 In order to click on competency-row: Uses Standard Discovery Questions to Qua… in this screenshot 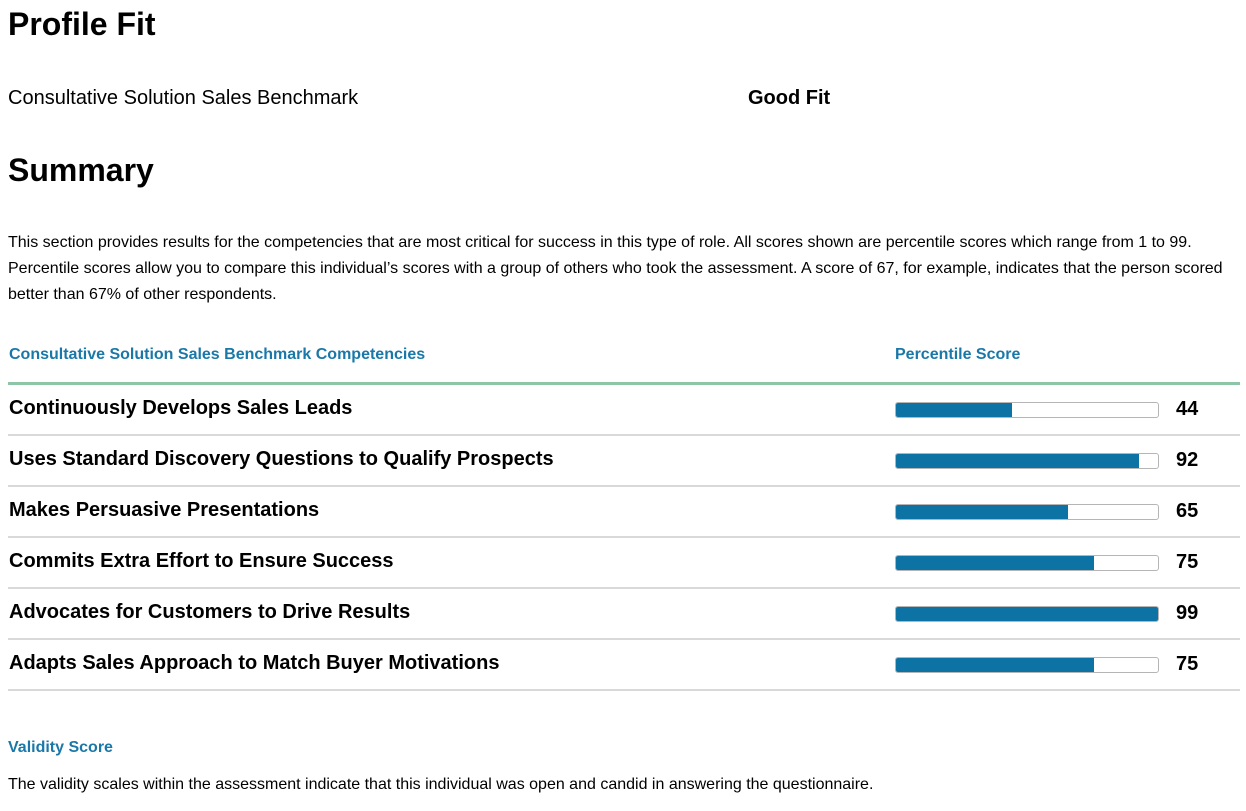, I will do `click(624, 461)`.